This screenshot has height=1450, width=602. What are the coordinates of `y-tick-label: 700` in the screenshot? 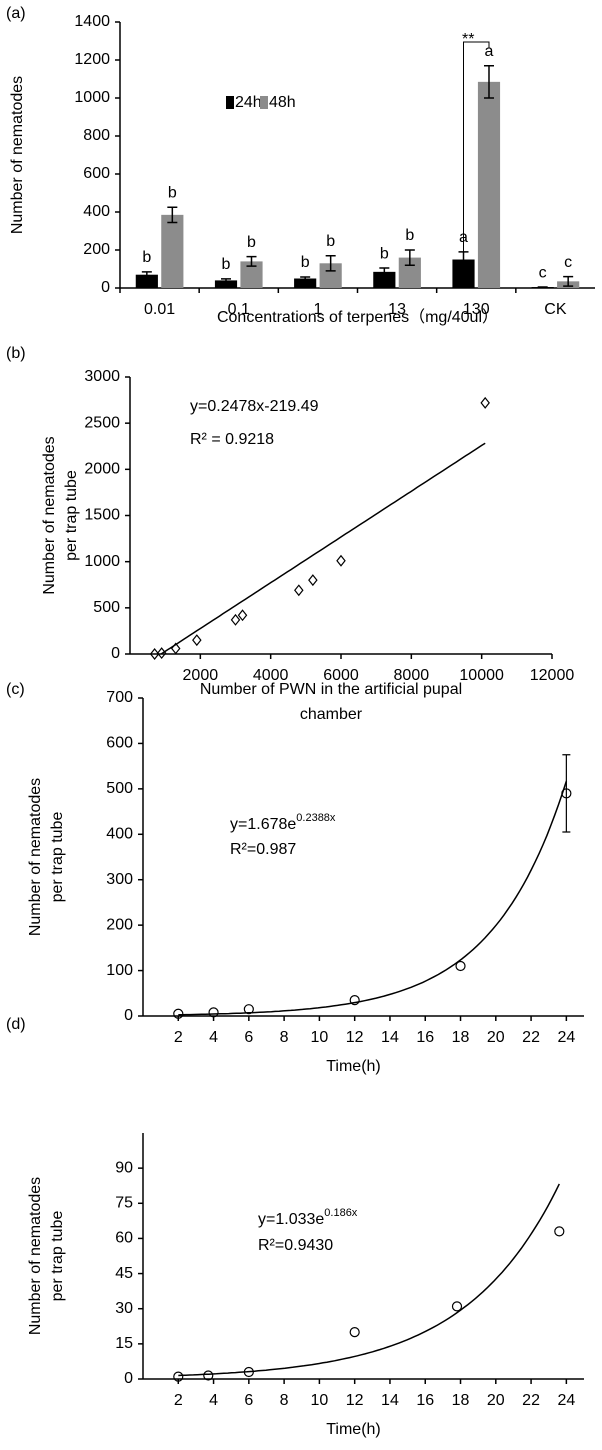 It's located at (119, 697).